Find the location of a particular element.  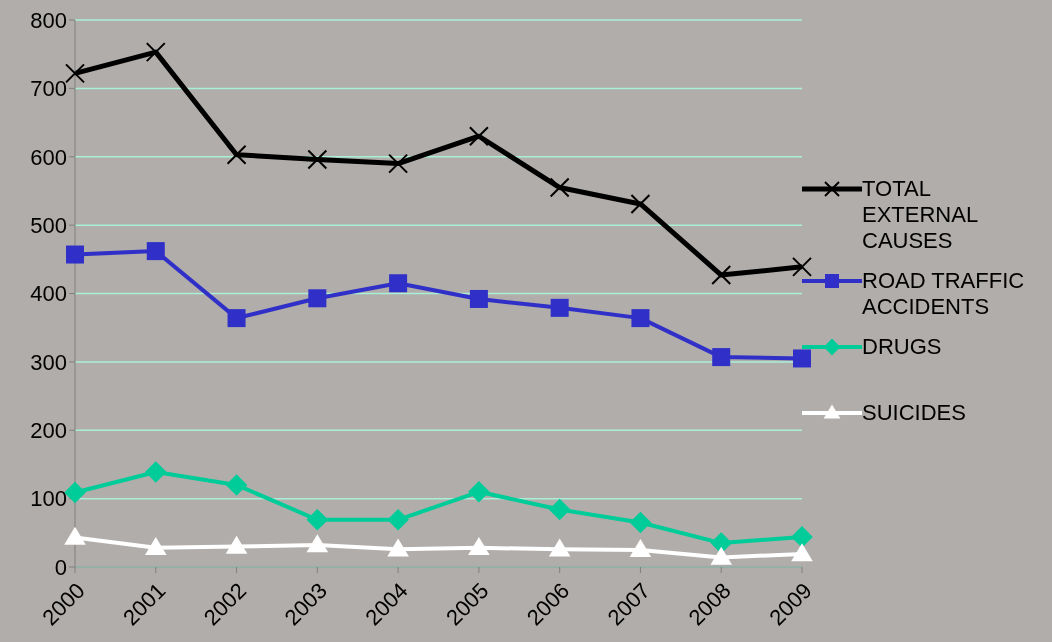

legend-label: SUICIDES is located at coordinates (914, 413).